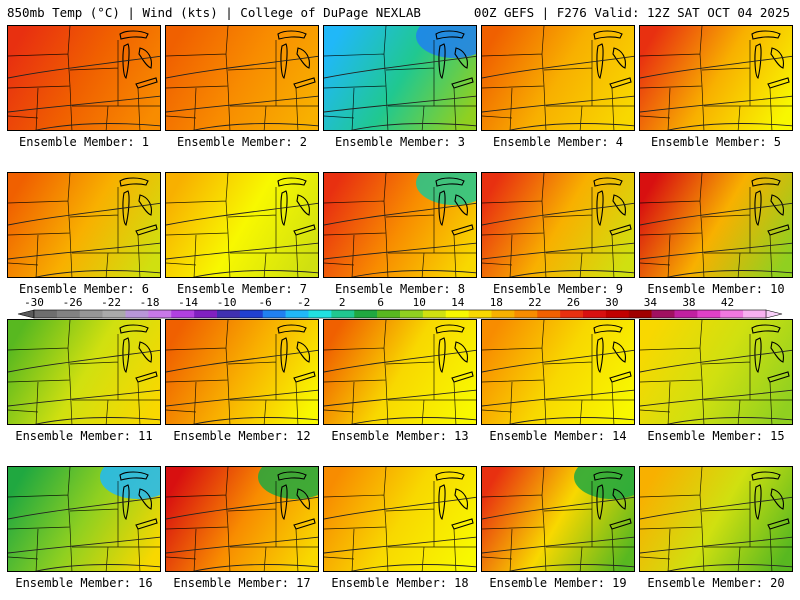 Image resolution: width=800 pixels, height=600 pixels. What do you see at coordinates (573, 302) in the screenshot?
I see `colorbar-tick-label: 26` at bounding box center [573, 302].